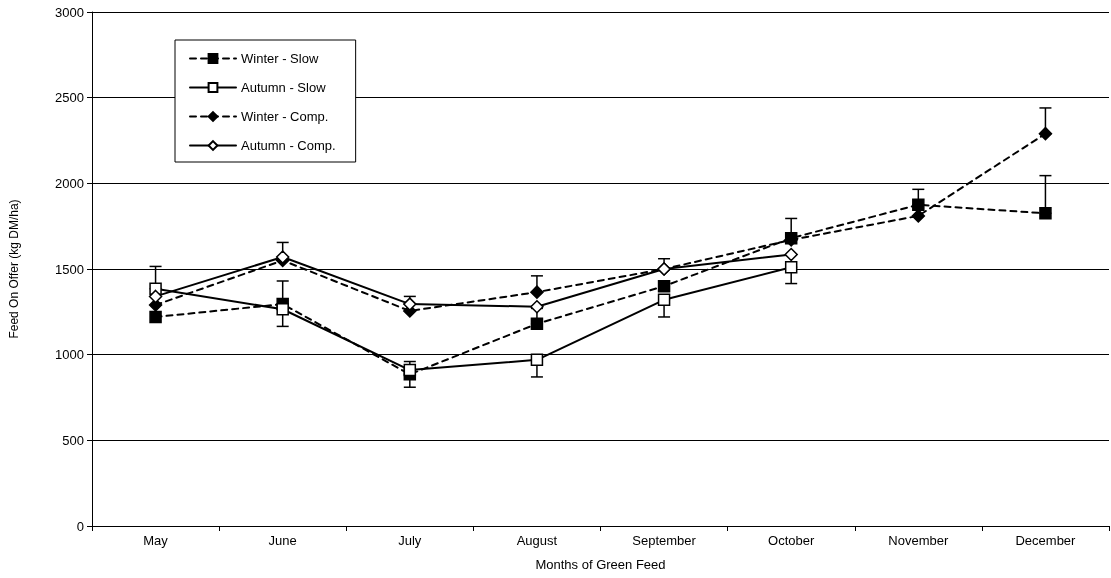 The height and width of the screenshot is (578, 1111). I want to click on legend-label: Winter - Comp., so click(285, 116).